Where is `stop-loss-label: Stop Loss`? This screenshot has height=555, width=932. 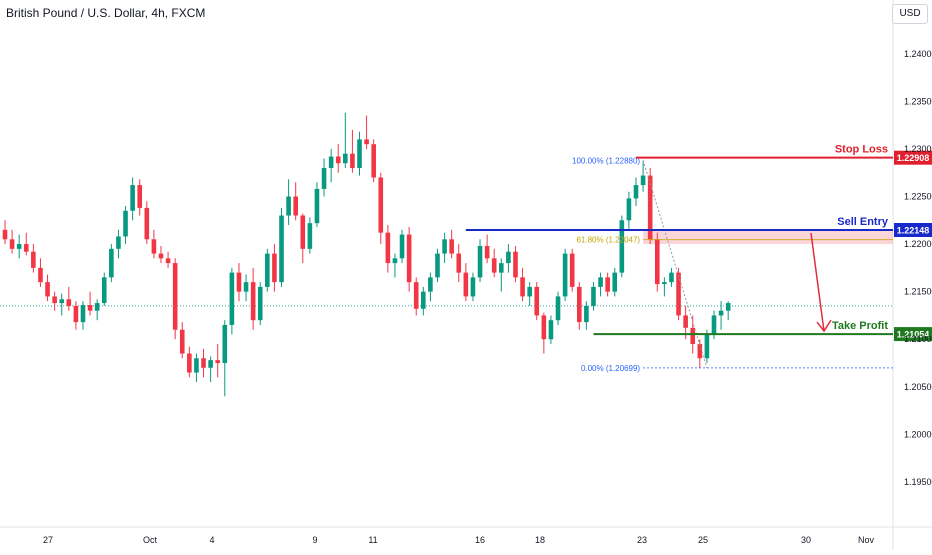
stop-loss-label: Stop Loss is located at coordinates (861, 150).